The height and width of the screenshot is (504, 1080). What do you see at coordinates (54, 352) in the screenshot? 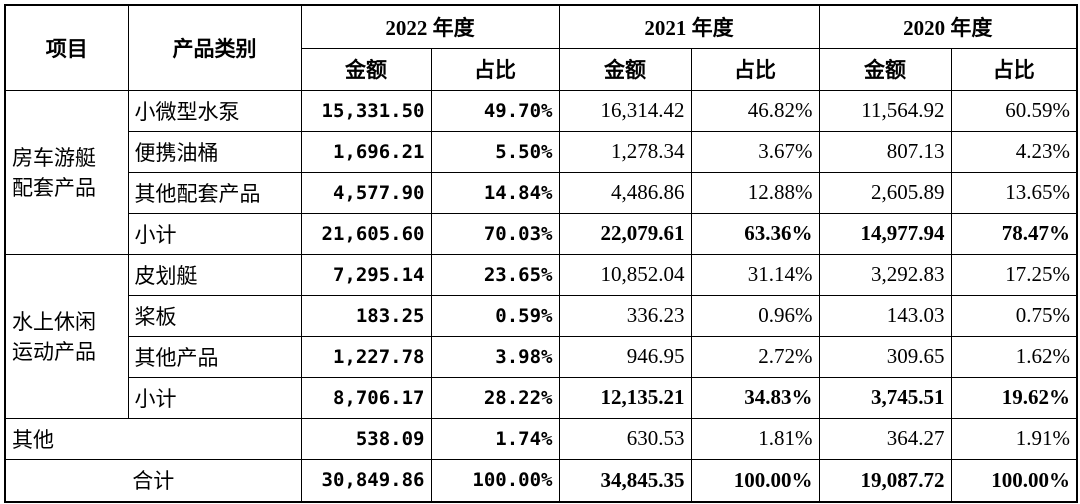
I see `group-name: 运动产品` at bounding box center [54, 352].